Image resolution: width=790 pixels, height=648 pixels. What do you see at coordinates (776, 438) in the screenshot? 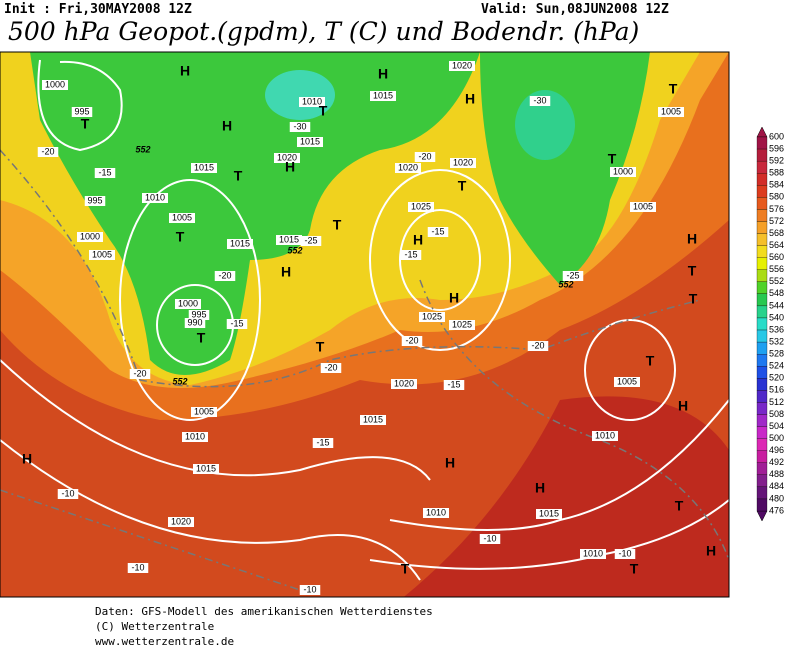
I see `colorbar-label: 500` at bounding box center [776, 438].